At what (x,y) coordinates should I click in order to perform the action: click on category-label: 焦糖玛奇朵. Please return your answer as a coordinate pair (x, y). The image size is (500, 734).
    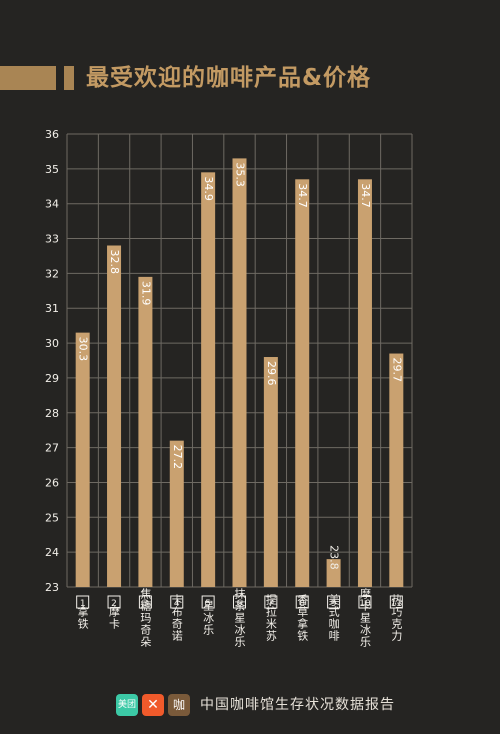
    Looking at the image, I should click on (145, 618).